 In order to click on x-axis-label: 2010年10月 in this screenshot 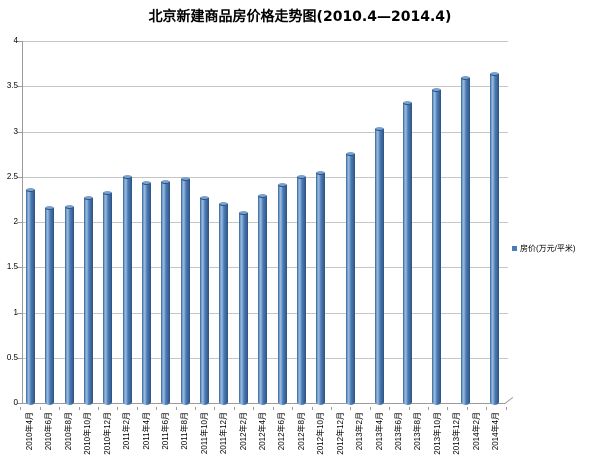, I will do `click(88, 433)`.